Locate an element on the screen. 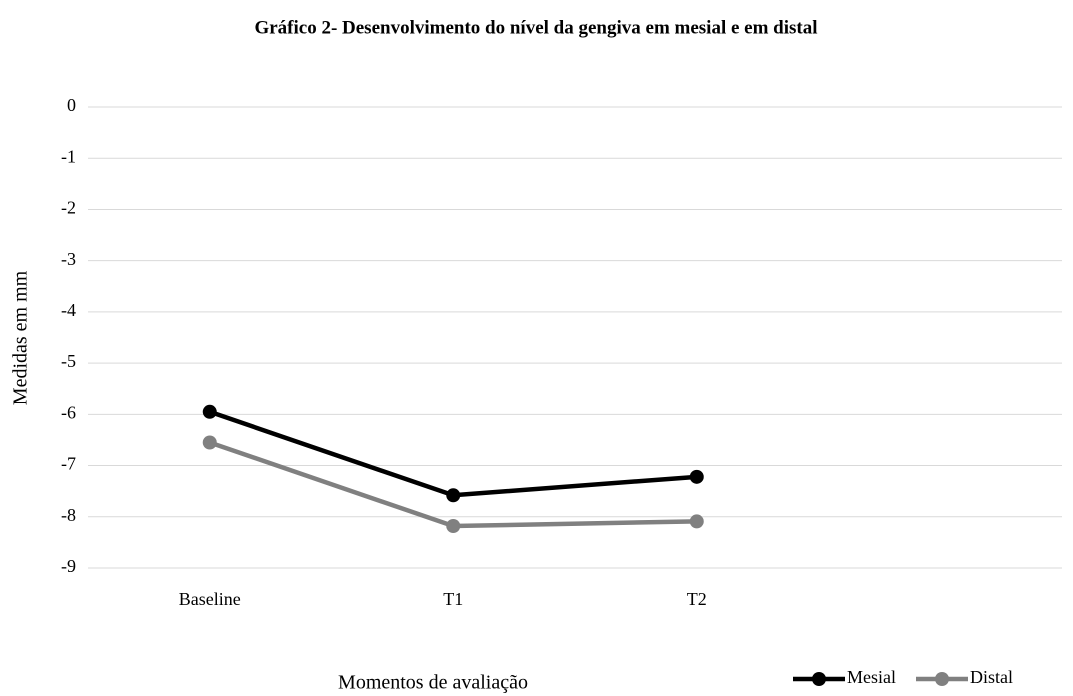 The width and height of the screenshot is (1073, 696). y-tick-label: -2 is located at coordinates (68, 208).